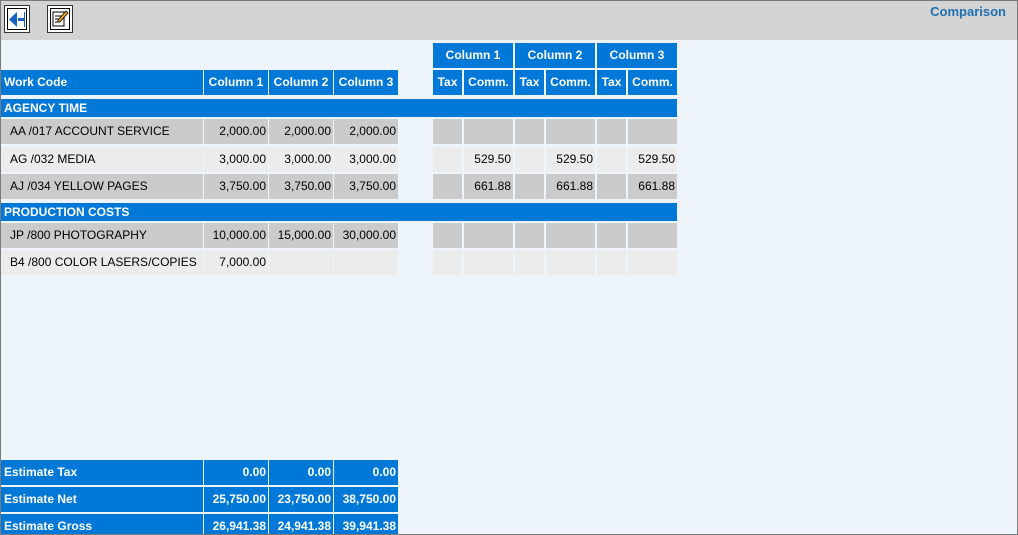 Image resolution: width=1018 pixels, height=535 pixels. I want to click on back-button, so click(17, 19).